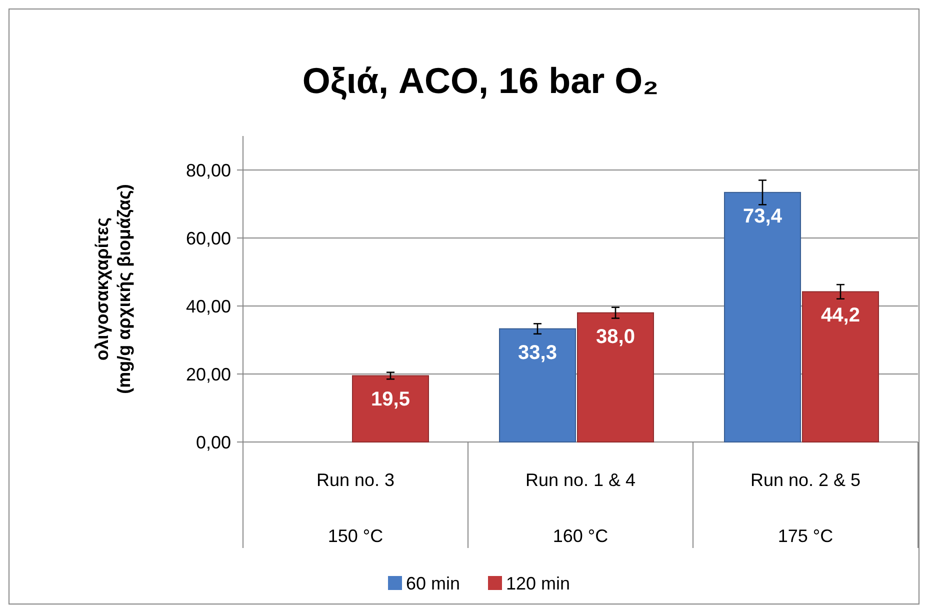 The width and height of the screenshot is (928, 605). I want to click on y-tick-label: 40,00, so click(208, 306).